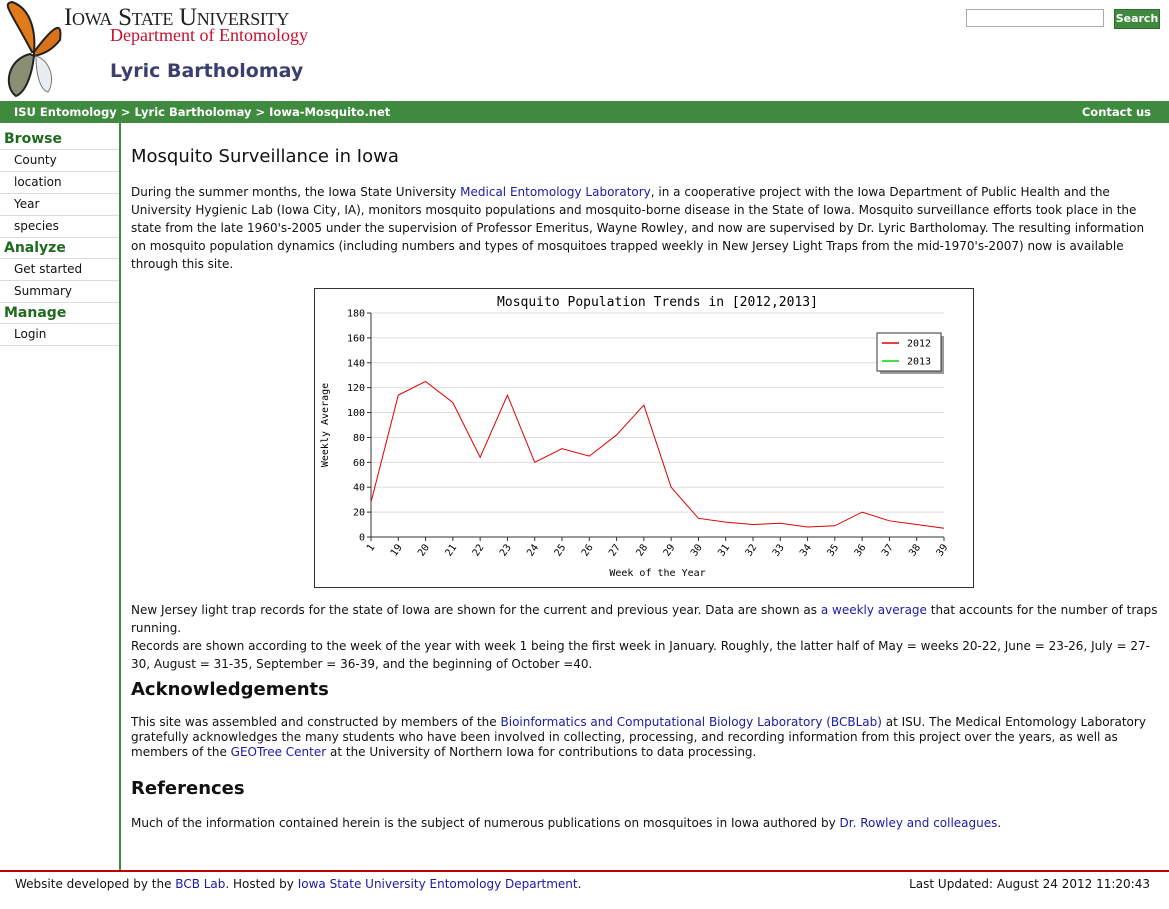 This screenshot has height=909, width=1169. What do you see at coordinates (59, 161) in the screenshot?
I see `sidebar-link: County` at bounding box center [59, 161].